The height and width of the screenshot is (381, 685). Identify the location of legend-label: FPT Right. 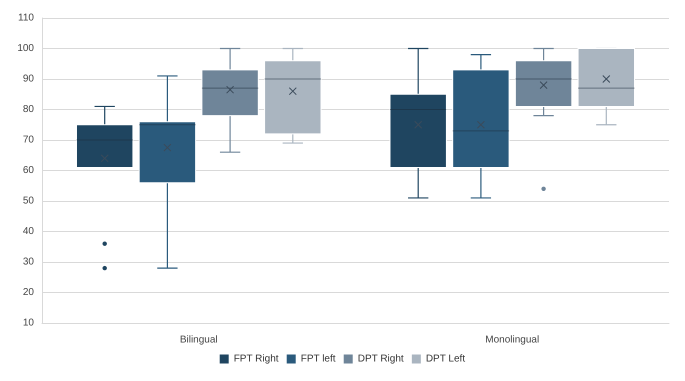
(256, 359).